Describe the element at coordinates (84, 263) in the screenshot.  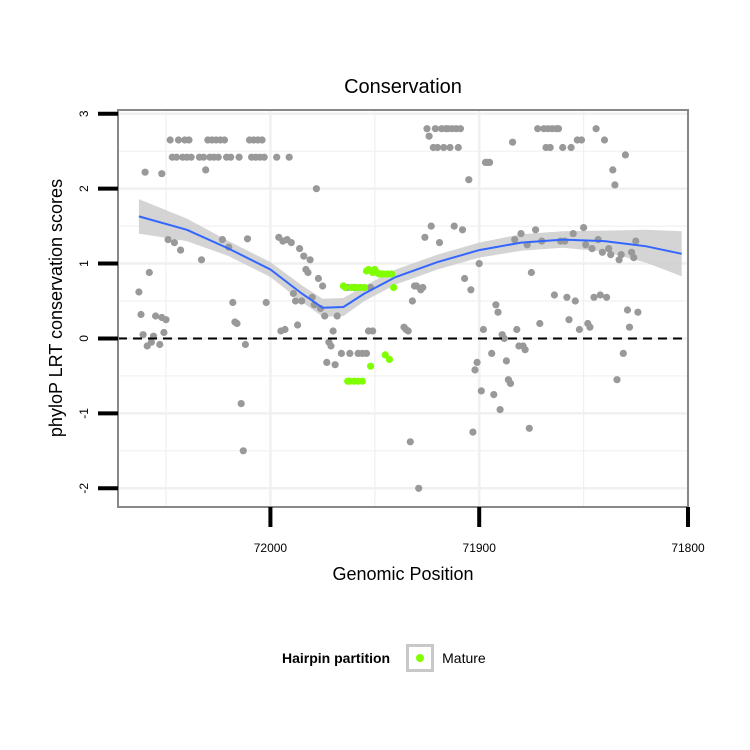
I see `y-tick-label: 1` at that location.